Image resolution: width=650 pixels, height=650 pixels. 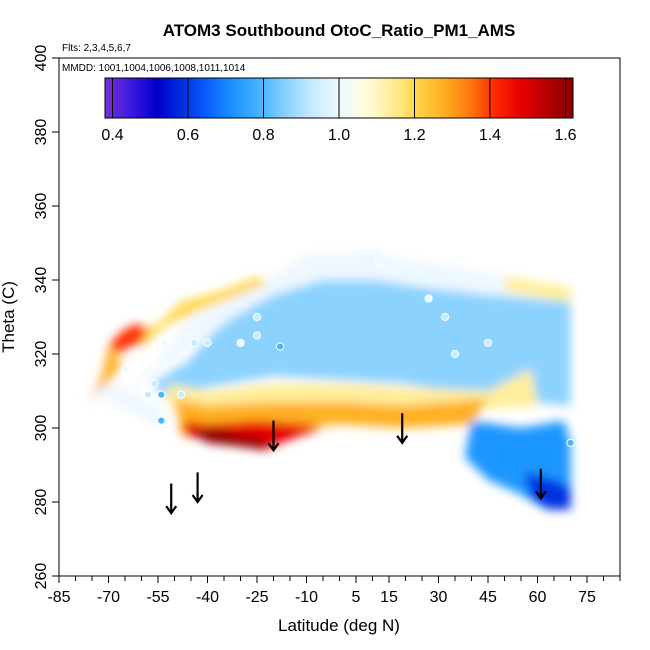 What do you see at coordinates (256, 597) in the screenshot?
I see `x-tick-label: -25` at bounding box center [256, 597].